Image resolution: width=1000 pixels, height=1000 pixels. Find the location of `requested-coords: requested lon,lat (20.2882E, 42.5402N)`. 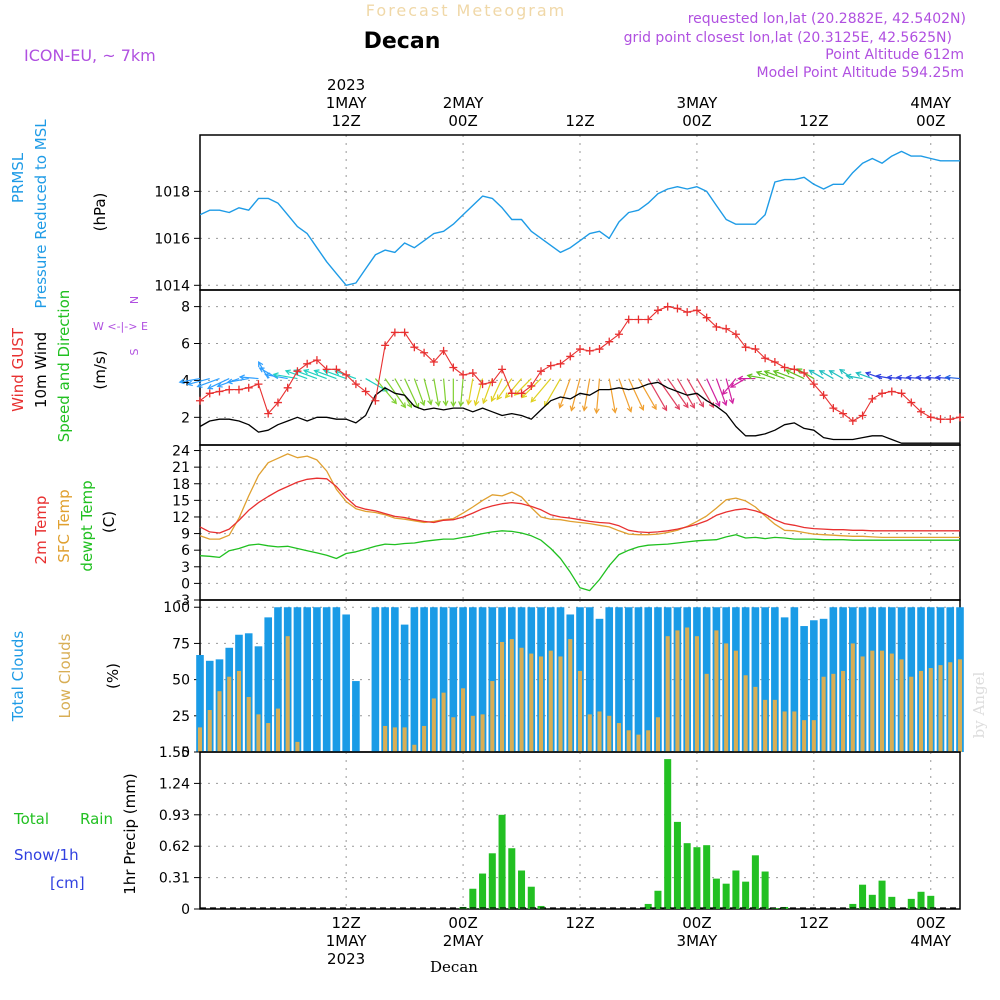

requested-coords: requested lon,lat (20.2882E, 42.5402N) is located at coordinates (827, 19).